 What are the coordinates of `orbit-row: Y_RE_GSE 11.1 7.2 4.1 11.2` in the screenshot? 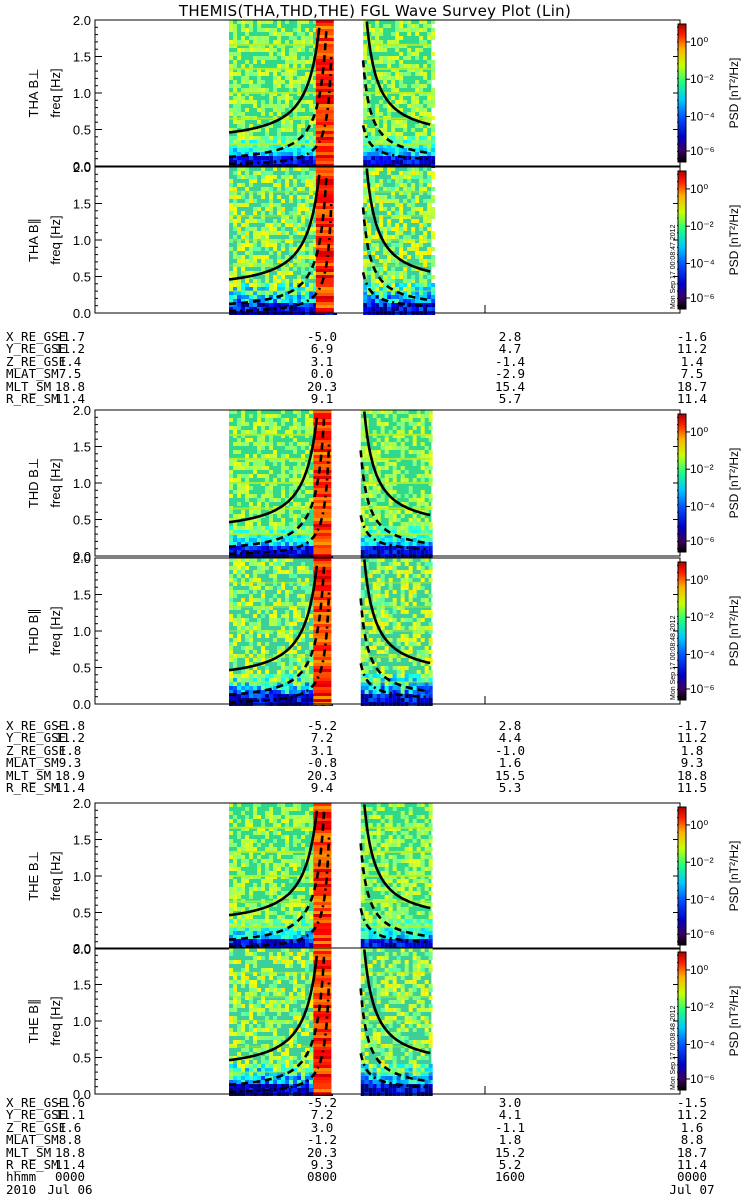 It's located at (356, 1115).